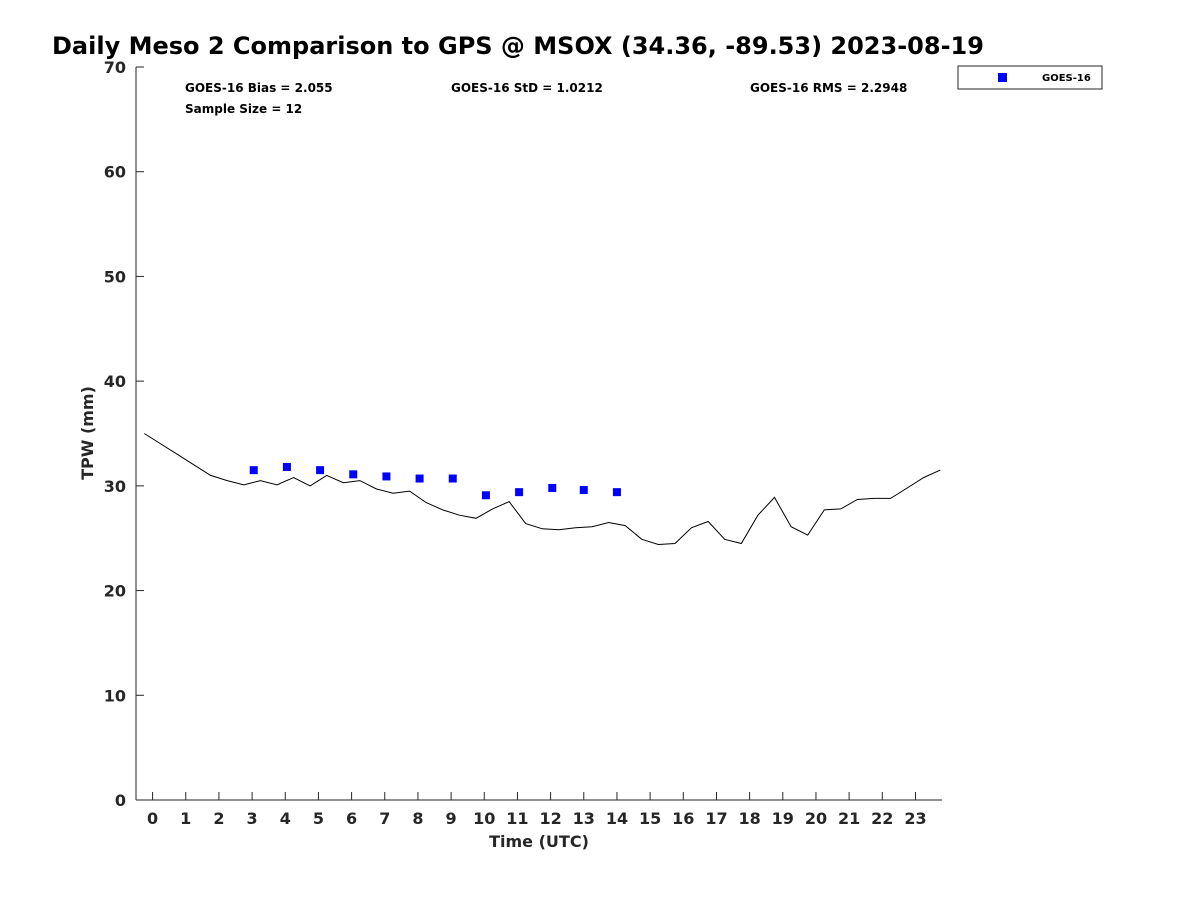  I want to click on x-tick-label: 5, so click(318, 818).